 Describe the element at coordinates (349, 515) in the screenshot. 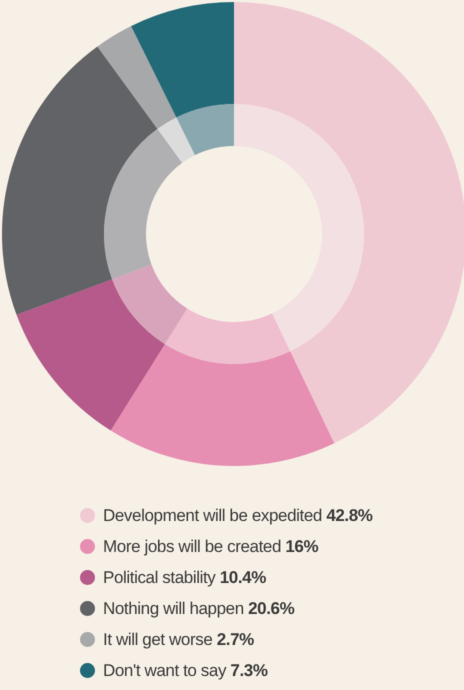

I see `text: 42.8%` at that location.